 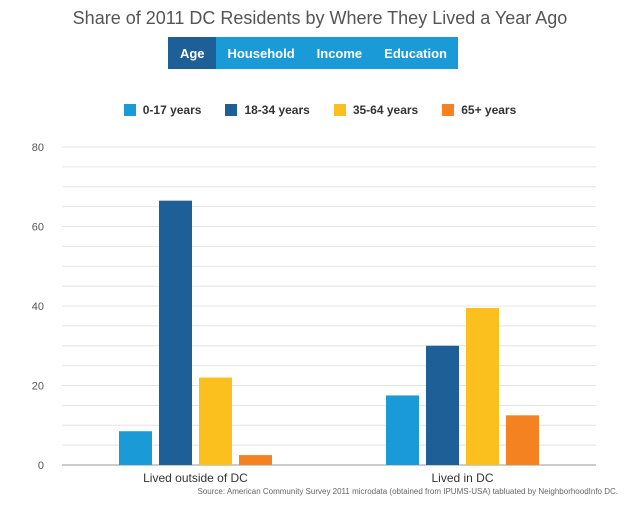 What do you see at coordinates (385, 110) in the screenshot?
I see `legend-label: 35-64 years` at bounding box center [385, 110].